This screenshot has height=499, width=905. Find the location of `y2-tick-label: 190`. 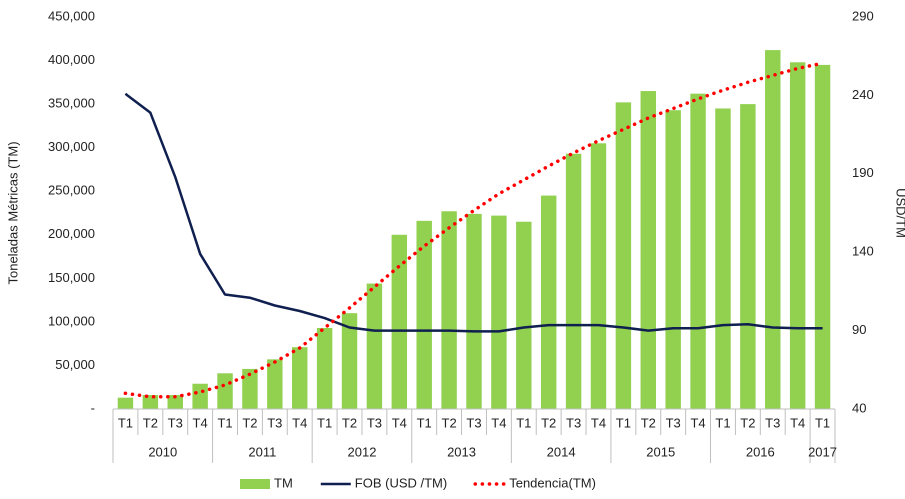

y2-tick-label: 190 is located at coordinates (863, 172).